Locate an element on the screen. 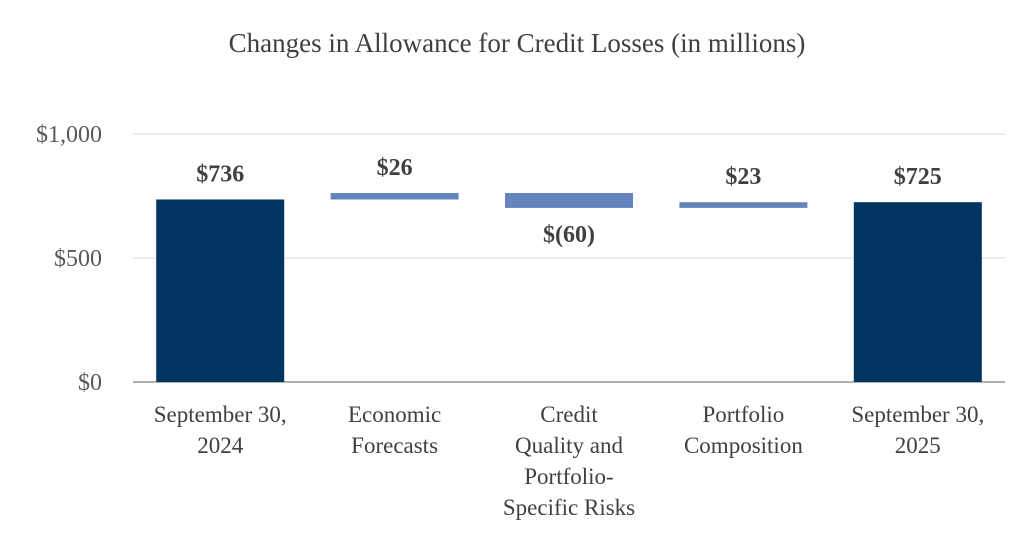 The height and width of the screenshot is (556, 1036). x-tick-label-line: Forecasts is located at coordinates (394, 445).